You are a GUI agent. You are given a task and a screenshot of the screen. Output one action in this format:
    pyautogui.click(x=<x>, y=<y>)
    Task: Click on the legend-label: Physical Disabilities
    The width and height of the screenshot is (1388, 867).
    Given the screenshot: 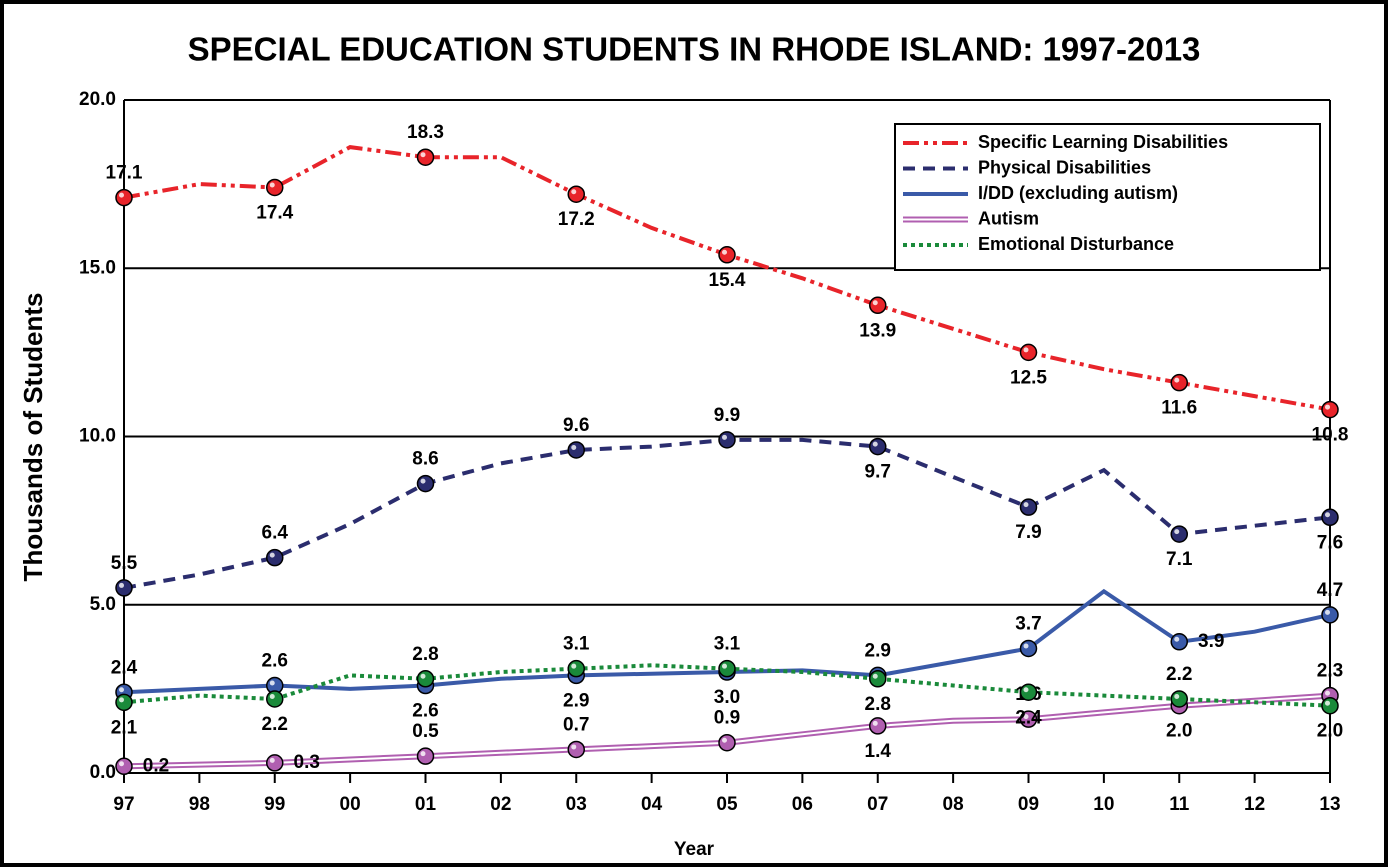 What is the action you would take?
    pyautogui.click(x=1064, y=167)
    